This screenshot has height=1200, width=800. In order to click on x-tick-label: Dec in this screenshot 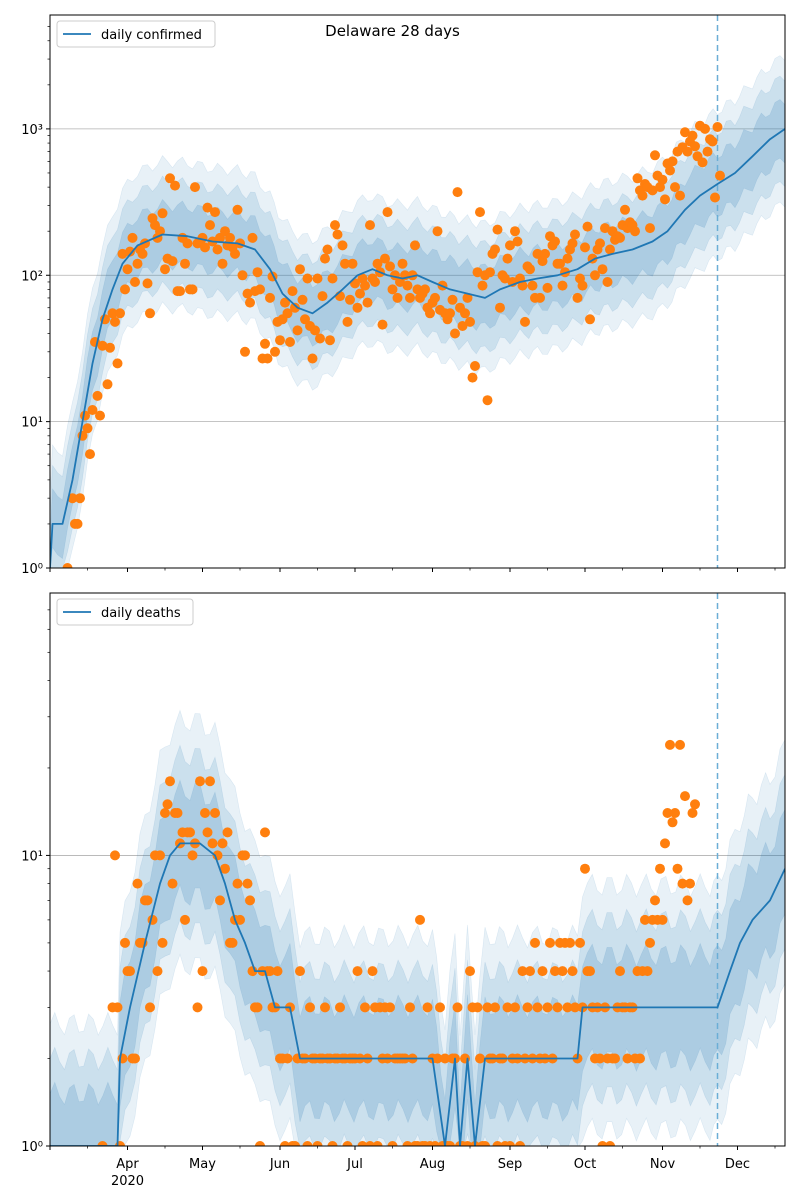, I will do `click(737, 1164)`.